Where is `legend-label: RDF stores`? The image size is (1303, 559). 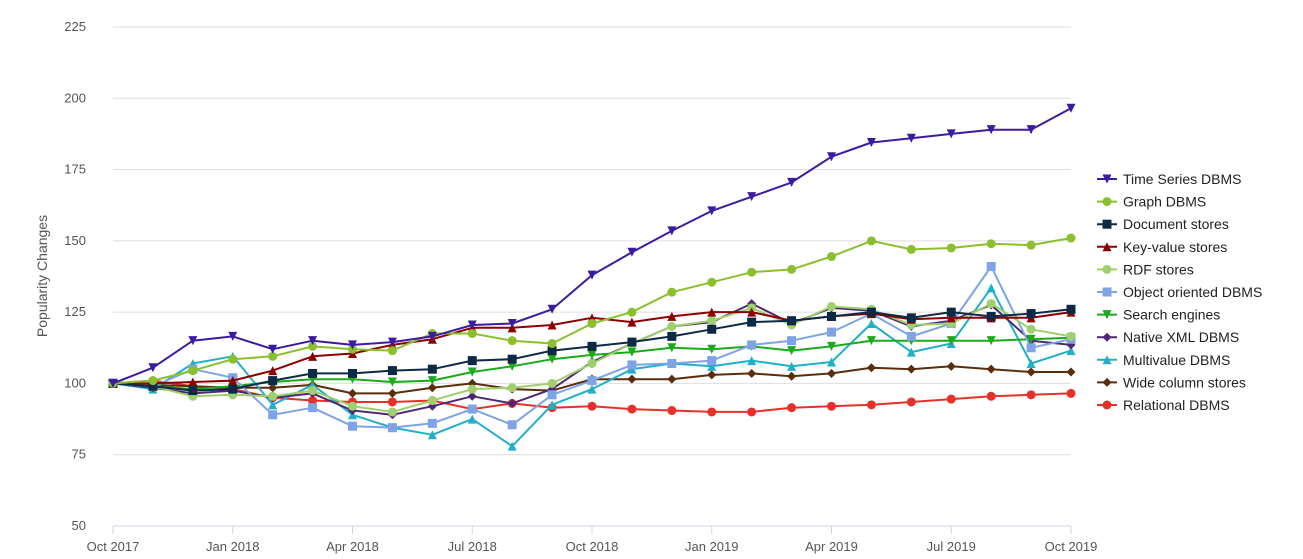 legend-label: RDF stores is located at coordinates (1158, 269).